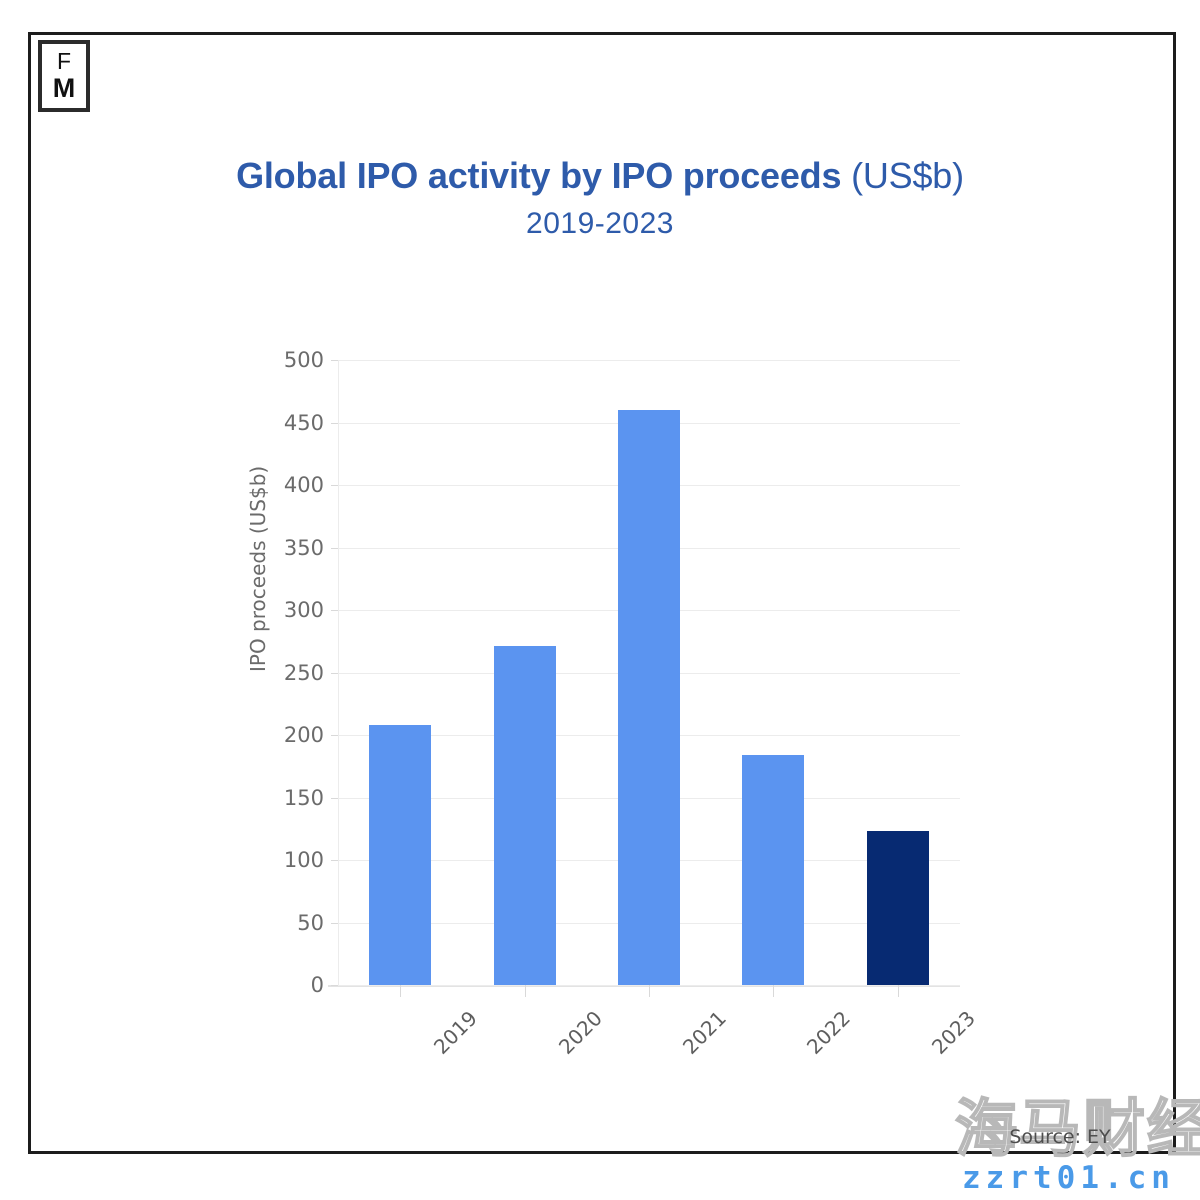 The image size is (1200, 1200). What do you see at coordinates (64, 88) in the screenshot?
I see `logo-letter-m: M` at bounding box center [64, 88].